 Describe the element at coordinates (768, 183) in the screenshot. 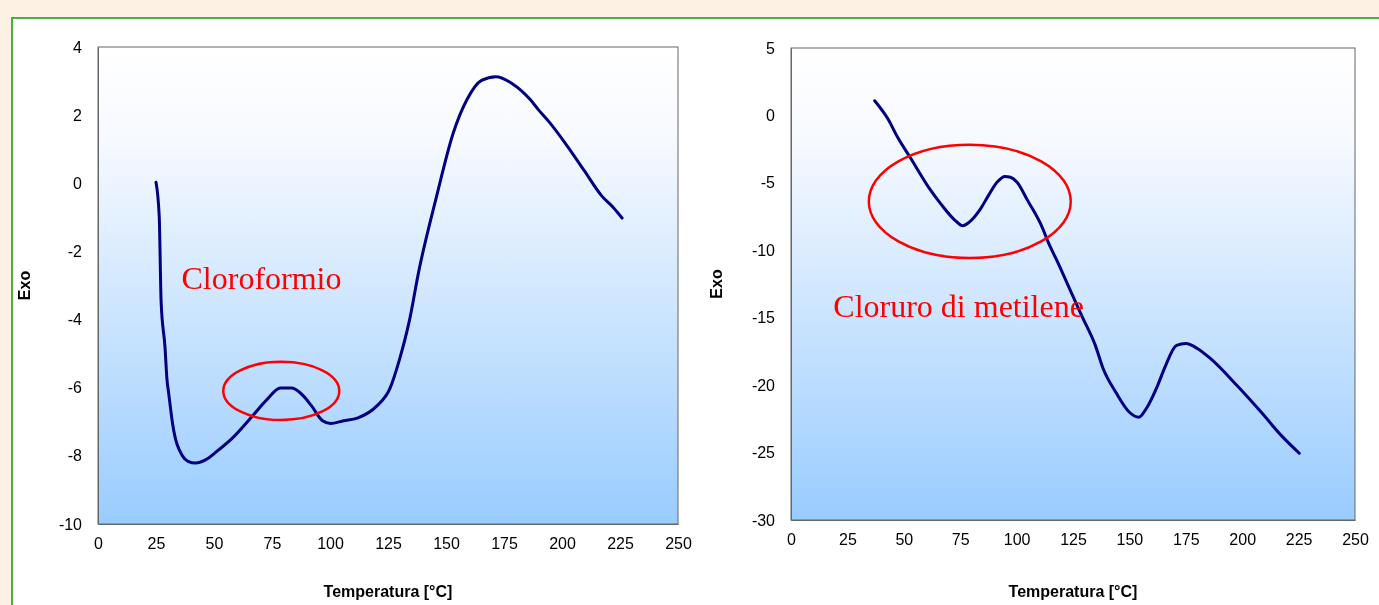

I see `y-tick-label: -5` at that location.